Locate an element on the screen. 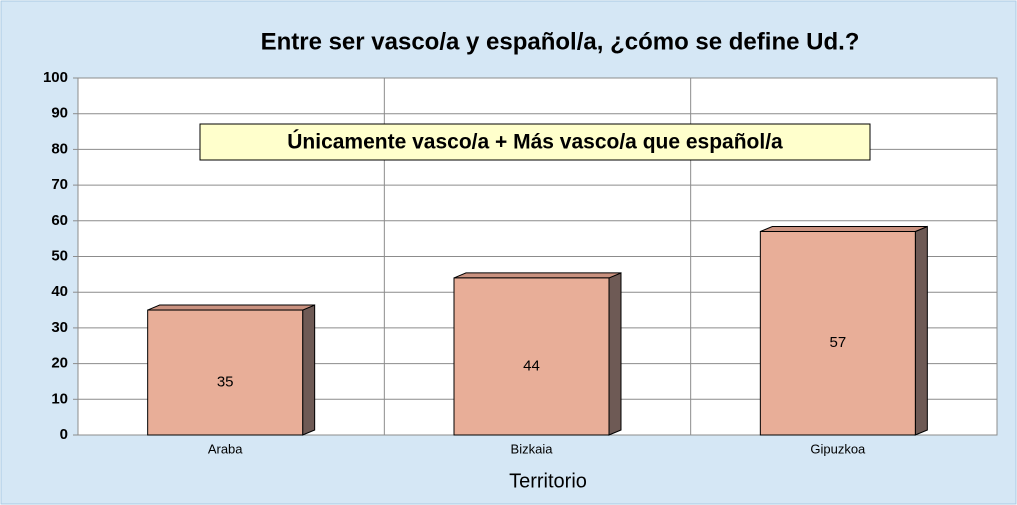 The height and width of the screenshot is (505, 1017). y-tick-label: 30 is located at coordinates (59, 327).